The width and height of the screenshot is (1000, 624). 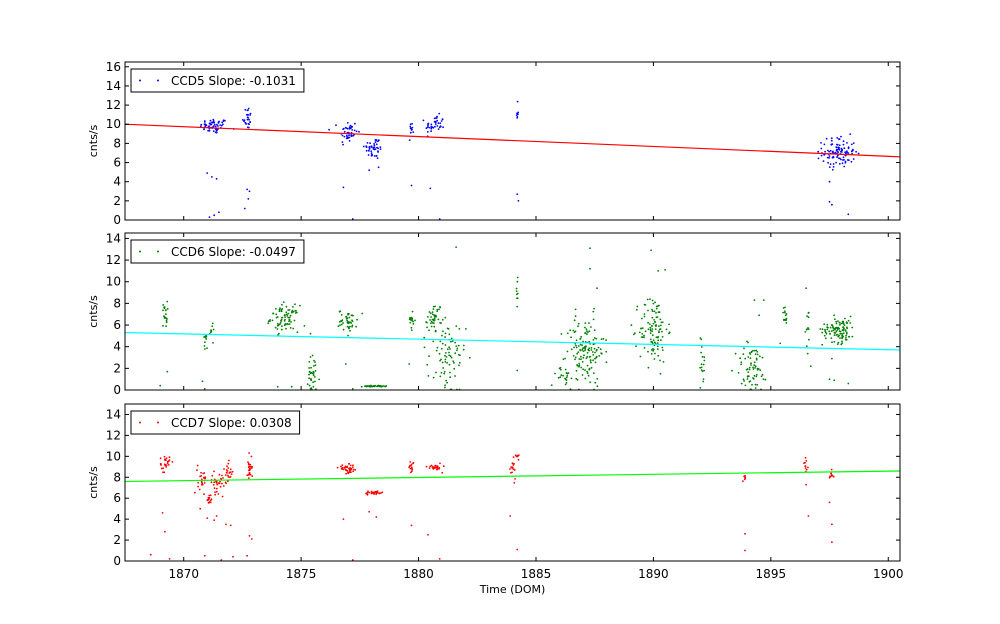 I want to click on ccd5-legend-label: CCD5 Slope: -0.1031, so click(x=233, y=81).